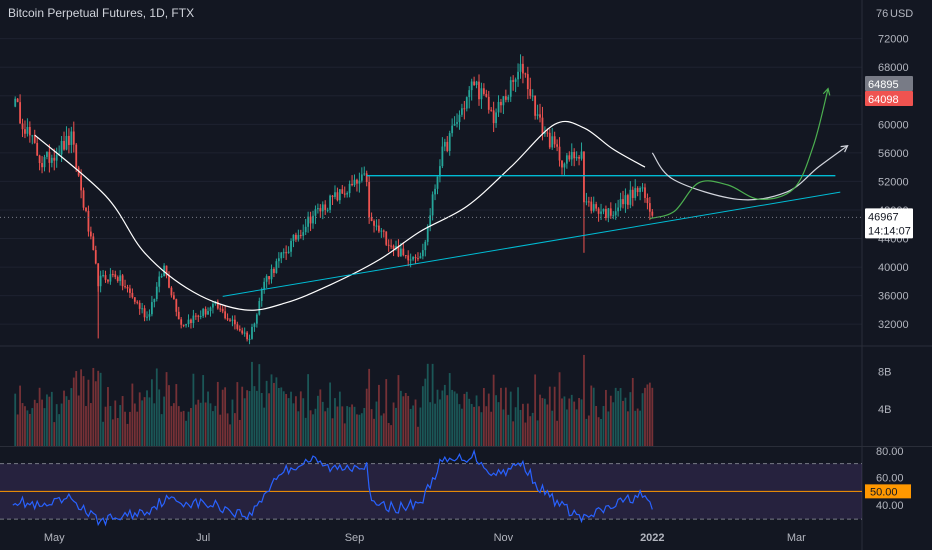 Image resolution: width=932 pixels, height=550 pixels. I want to click on time-tick-label: 2022, so click(652, 538).